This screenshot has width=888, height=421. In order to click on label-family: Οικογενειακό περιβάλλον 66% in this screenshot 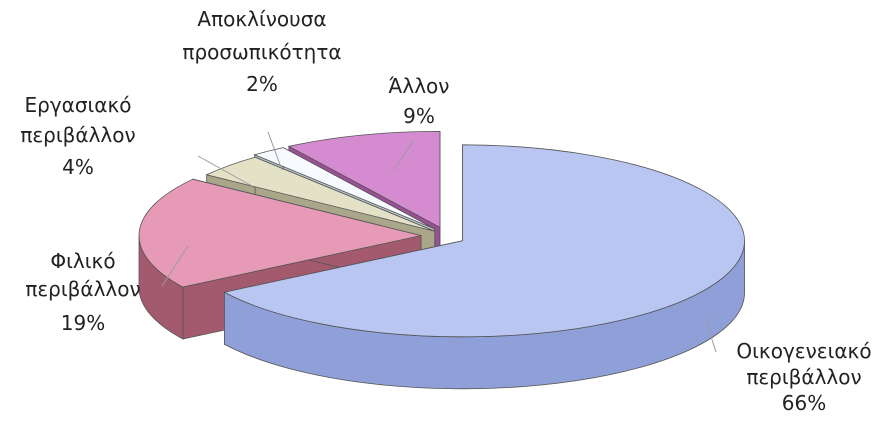, I will do `click(803, 377)`.